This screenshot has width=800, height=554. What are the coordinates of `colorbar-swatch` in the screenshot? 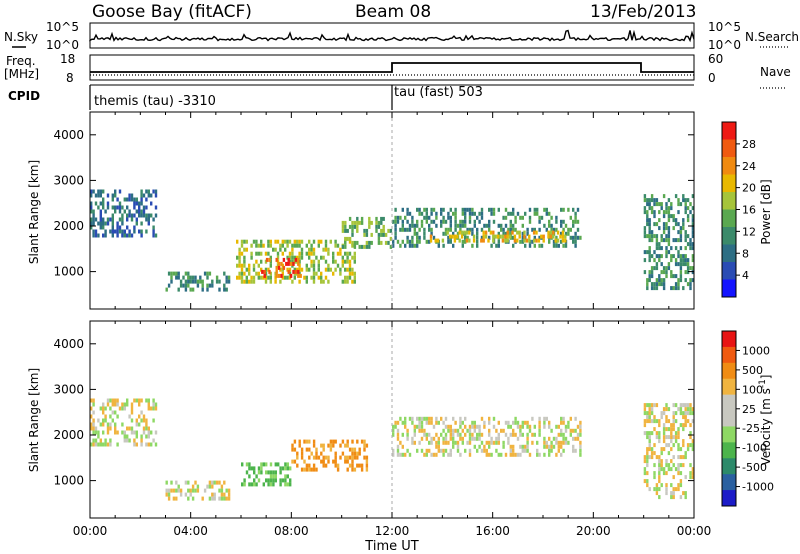 It's located at (729, 450).